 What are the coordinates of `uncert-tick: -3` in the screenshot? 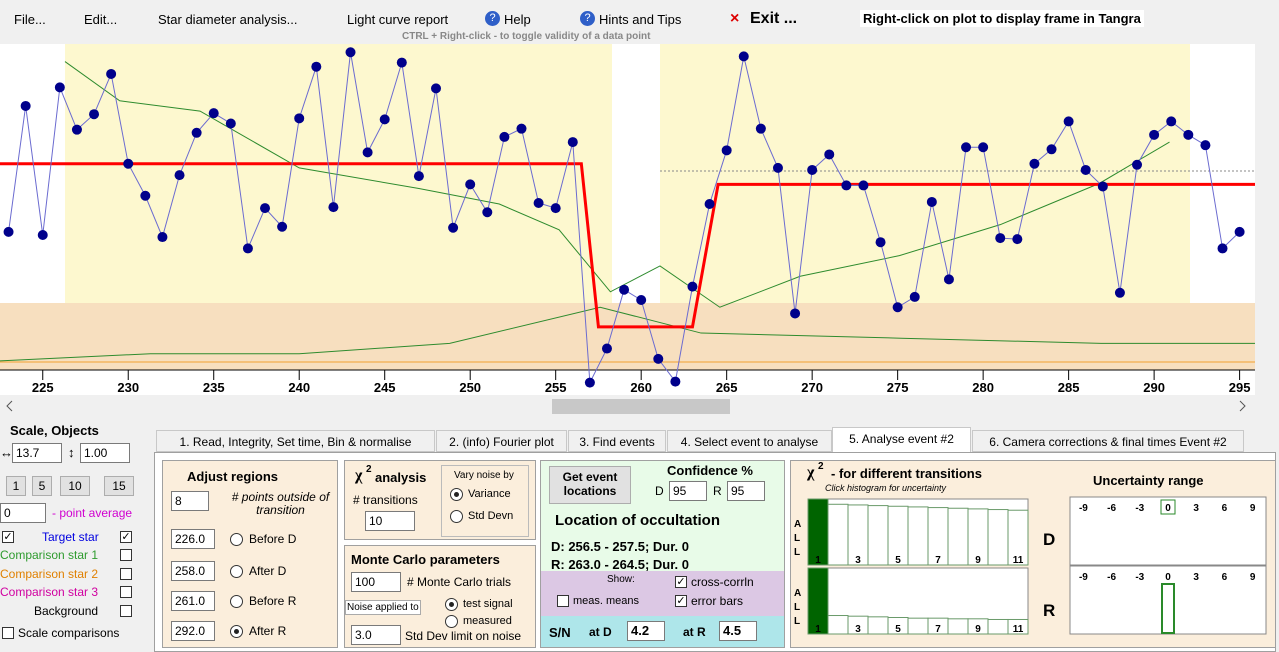 It's located at (1139, 508).